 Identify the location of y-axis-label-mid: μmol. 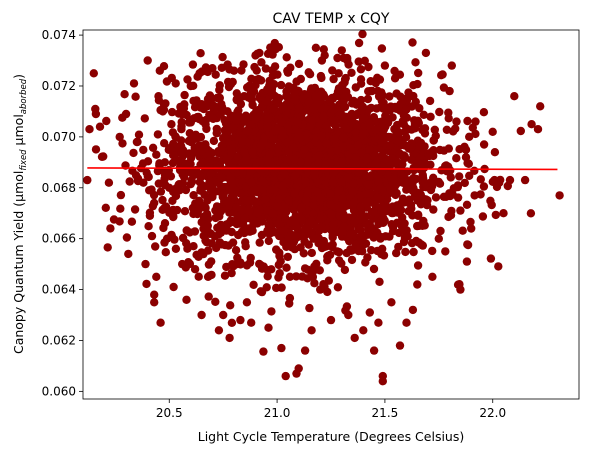
(18, 131).